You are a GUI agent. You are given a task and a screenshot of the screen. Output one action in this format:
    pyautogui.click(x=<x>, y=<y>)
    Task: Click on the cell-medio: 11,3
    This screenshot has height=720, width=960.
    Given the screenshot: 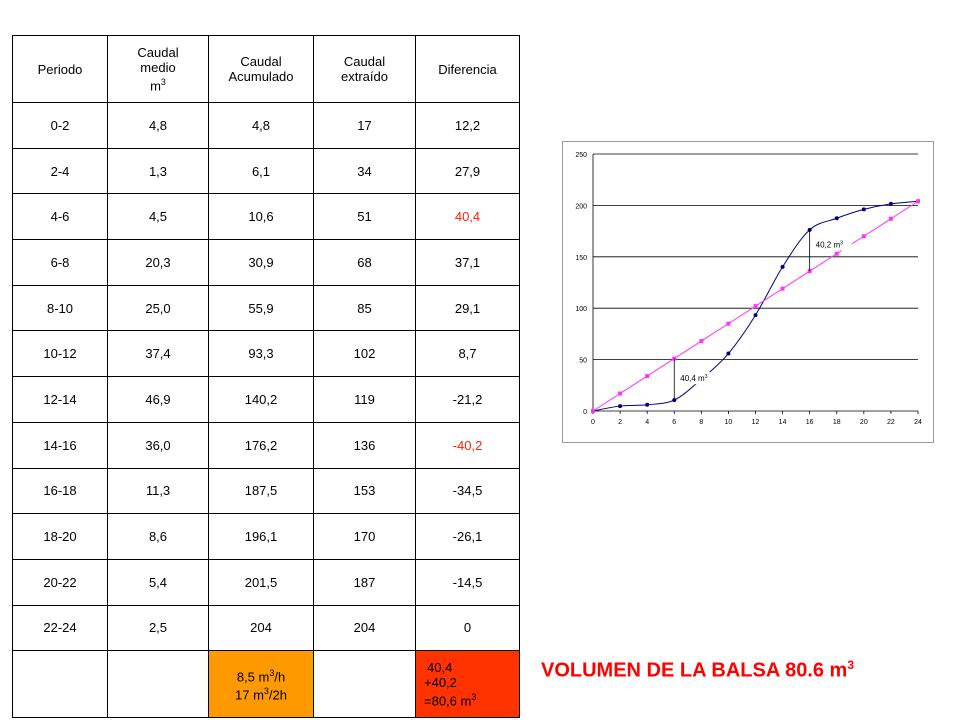 What is the action you would take?
    pyautogui.click(x=158, y=491)
    